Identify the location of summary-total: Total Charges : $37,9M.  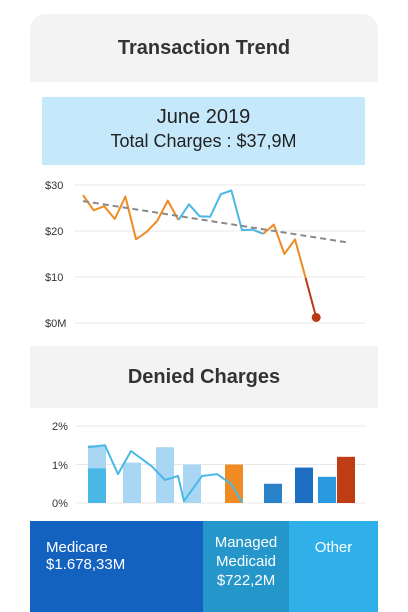
(203, 141).